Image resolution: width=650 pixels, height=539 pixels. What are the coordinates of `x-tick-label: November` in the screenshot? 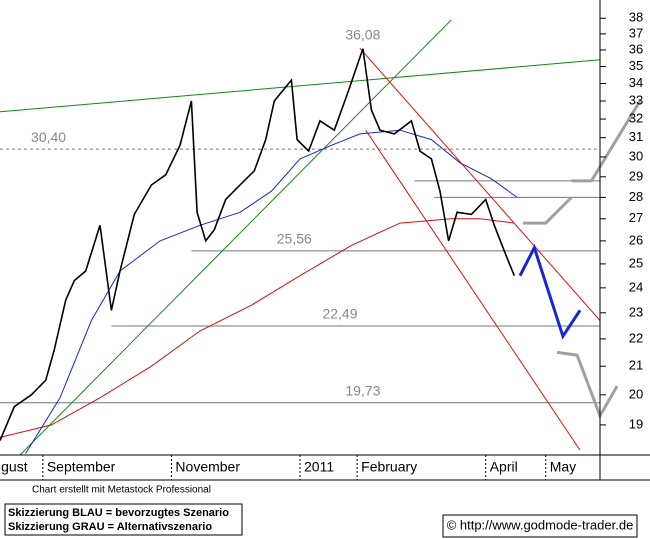 It's located at (207, 467).